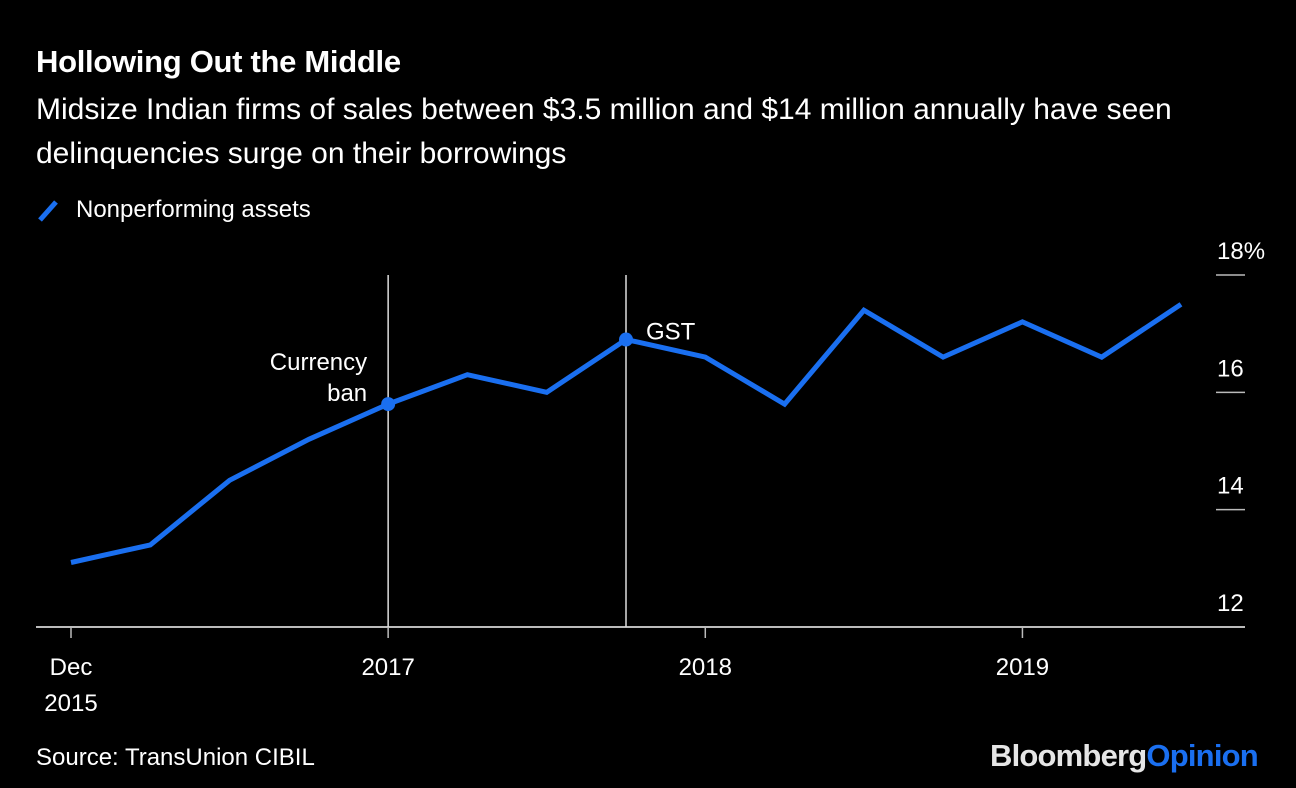  I want to click on chart-title: Hollowing Out the Middle, so click(218, 61).